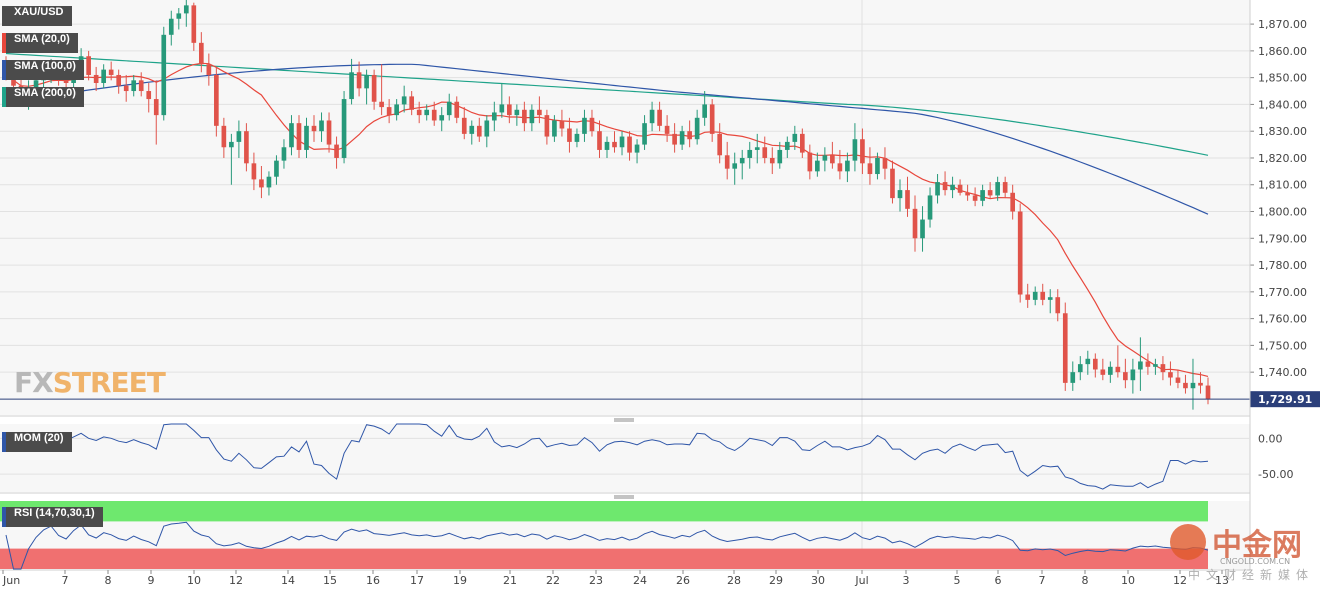  What do you see at coordinates (1042, 580) in the screenshot?
I see `x-tick-label: 7` at bounding box center [1042, 580].